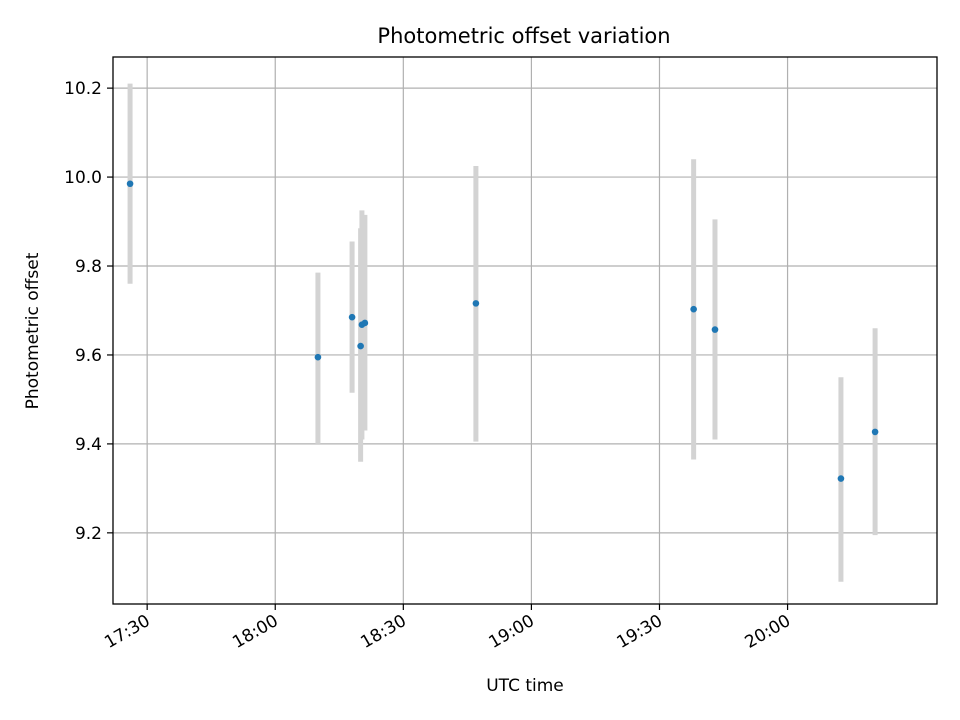 The height and width of the screenshot is (720, 960). What do you see at coordinates (525, 686) in the screenshot?
I see `x-axis-label: UTC time` at bounding box center [525, 686].